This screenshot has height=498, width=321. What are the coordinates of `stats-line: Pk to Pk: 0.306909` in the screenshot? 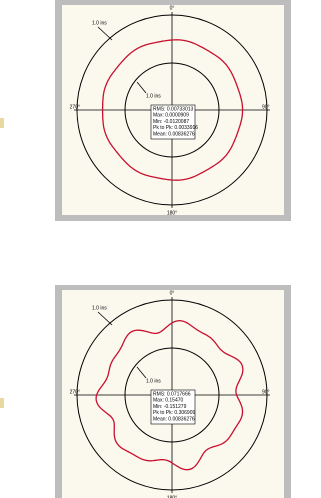 It's located at (174, 413).